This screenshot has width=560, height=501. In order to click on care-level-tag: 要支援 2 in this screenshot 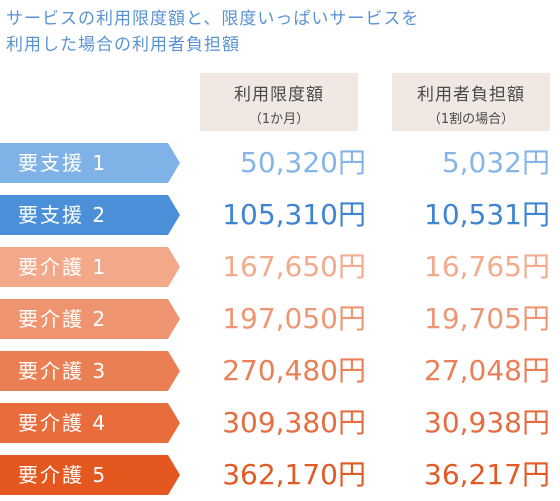, I will do `click(90, 215)`.